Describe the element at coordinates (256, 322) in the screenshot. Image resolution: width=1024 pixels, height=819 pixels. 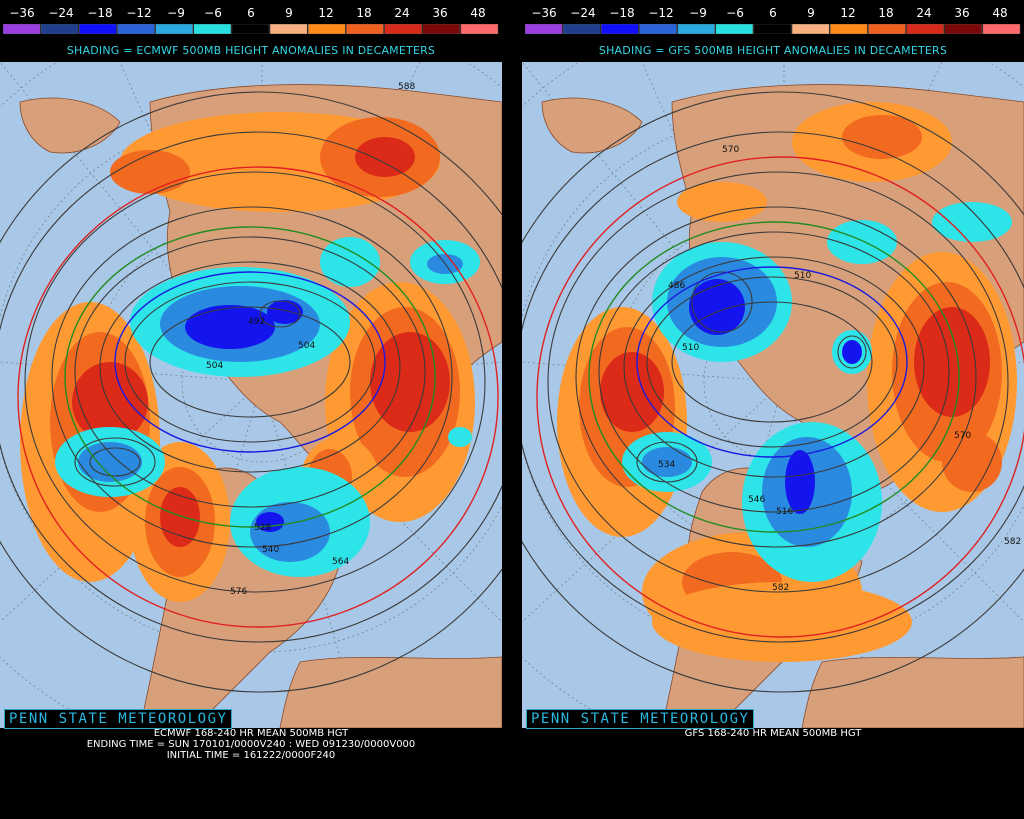
I see `contour-label: 492` at that location.